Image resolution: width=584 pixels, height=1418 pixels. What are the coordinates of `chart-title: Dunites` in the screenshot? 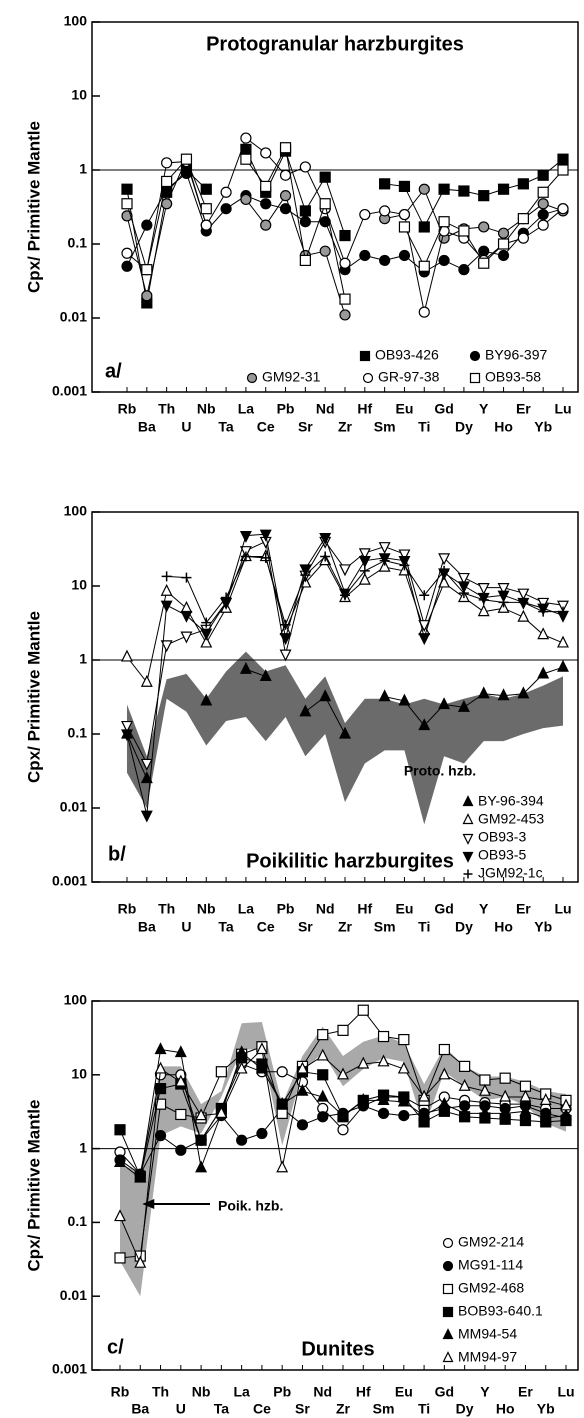 It's located at (337, 1349).